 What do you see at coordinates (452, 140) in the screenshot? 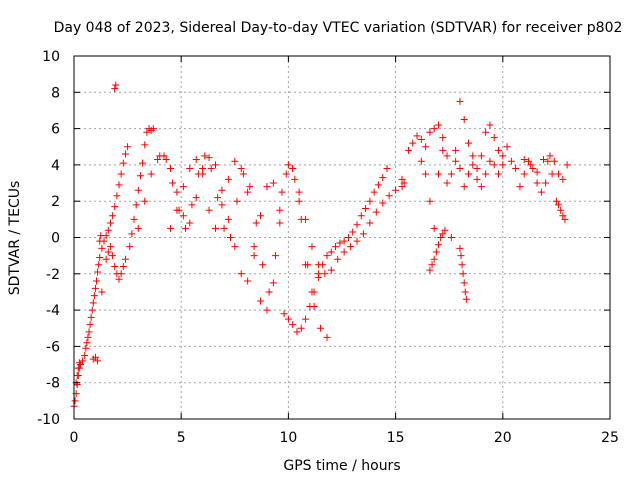
I see `series-late-cluster-a` at bounding box center [452, 140].